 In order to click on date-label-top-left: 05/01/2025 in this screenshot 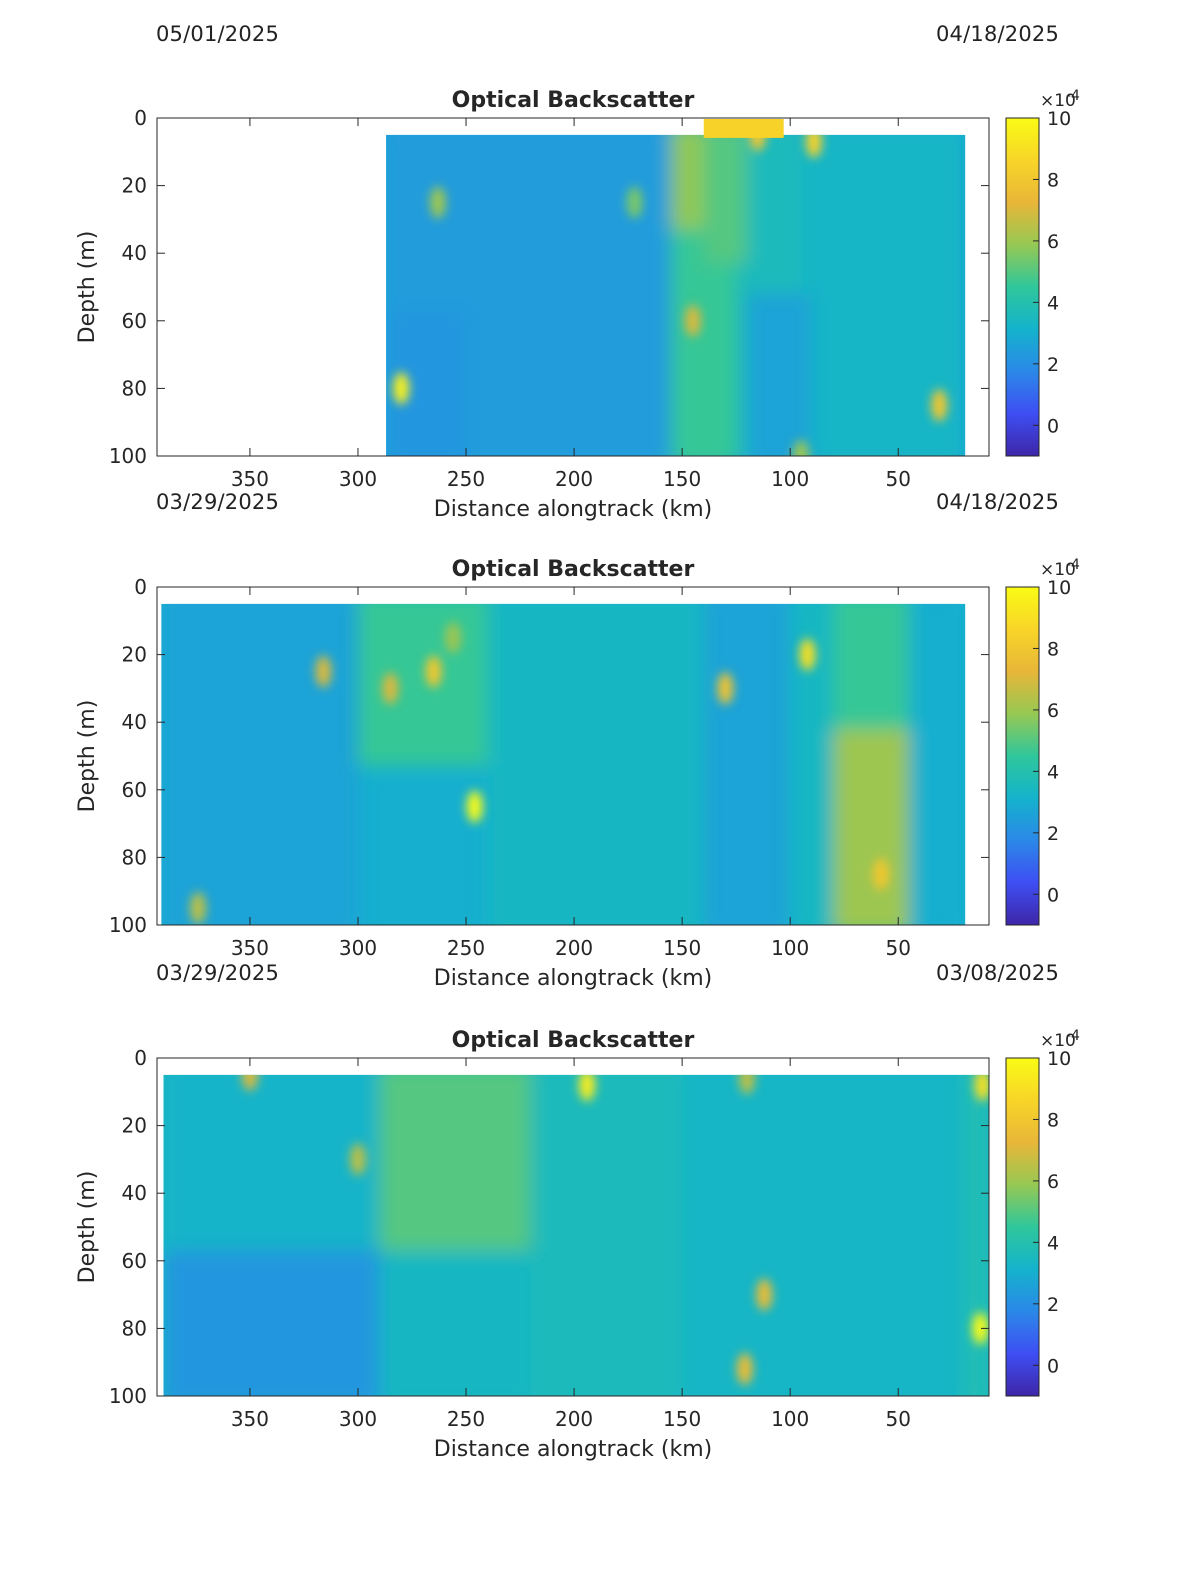, I will do `click(218, 34)`.